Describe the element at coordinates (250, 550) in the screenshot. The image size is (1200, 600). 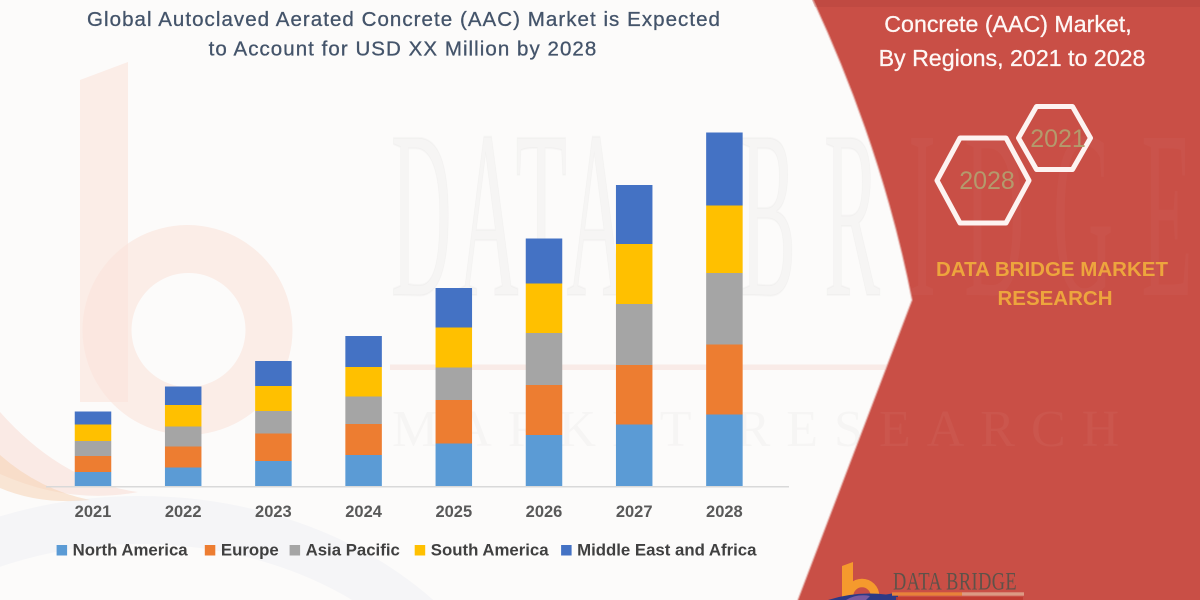
I see `svg-text: Europe` at that location.